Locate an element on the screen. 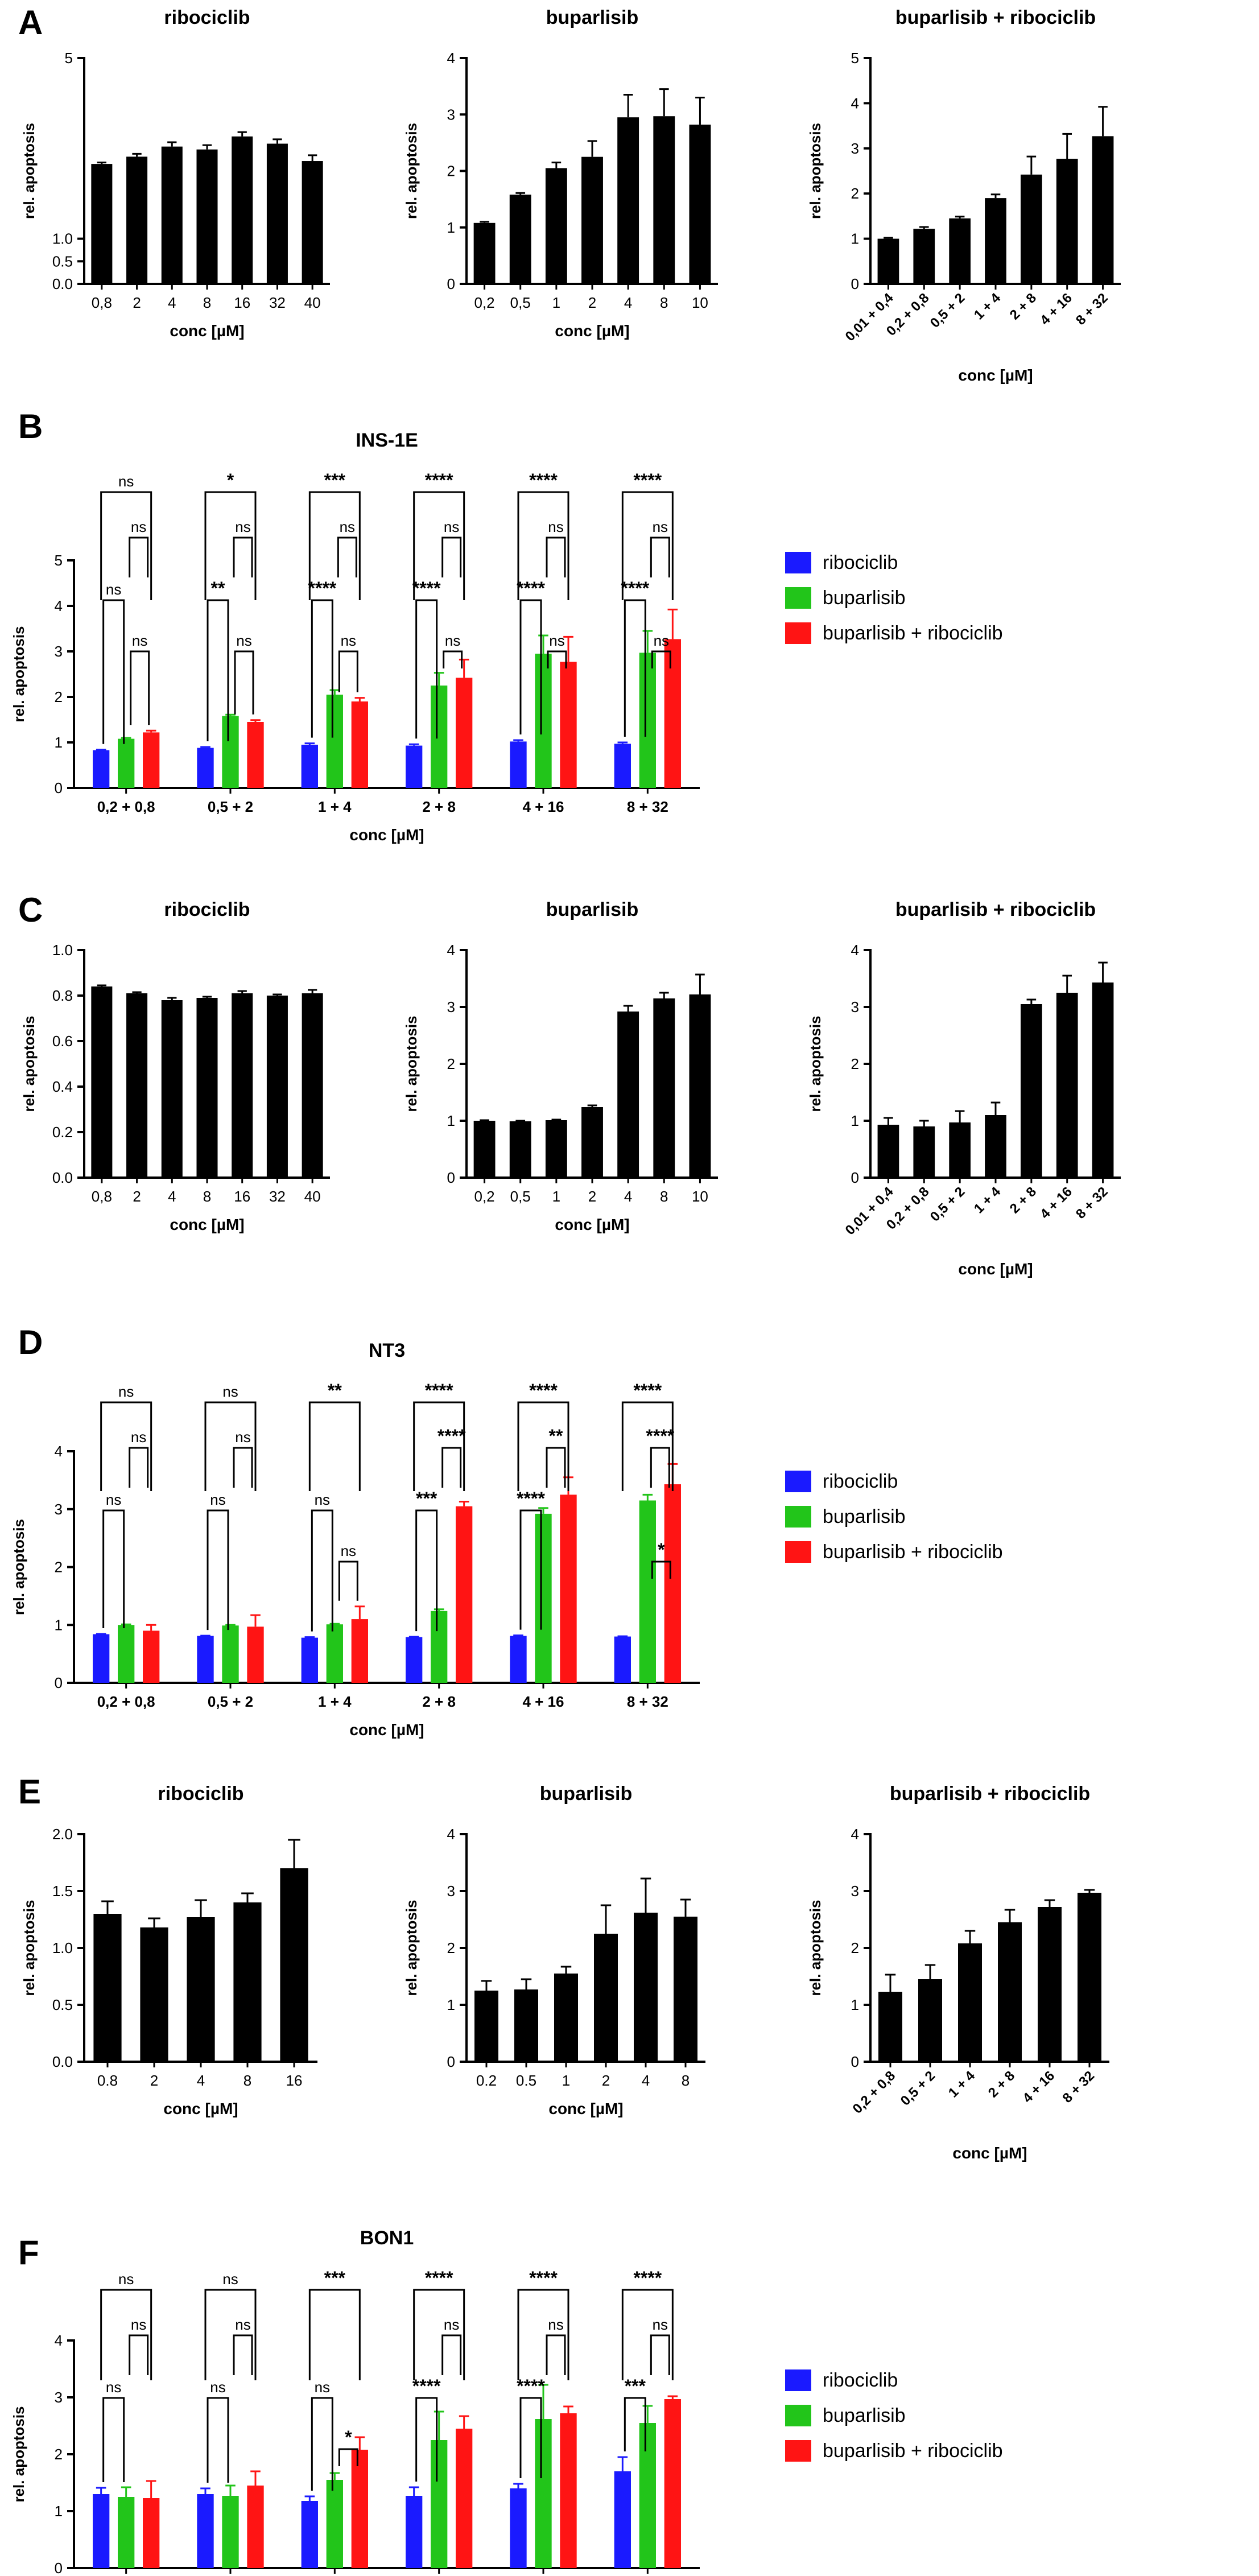 The image size is (1259, 2576). y-tick-label: 2.0 is located at coordinates (62, 1835).